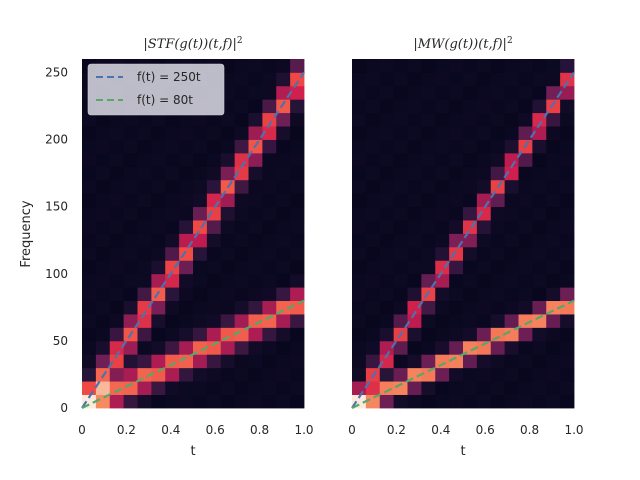 The height and width of the screenshot is (480, 640). I want to click on mw-panel-title: |MW(g(t))(t,f)|2, so click(462, 44).